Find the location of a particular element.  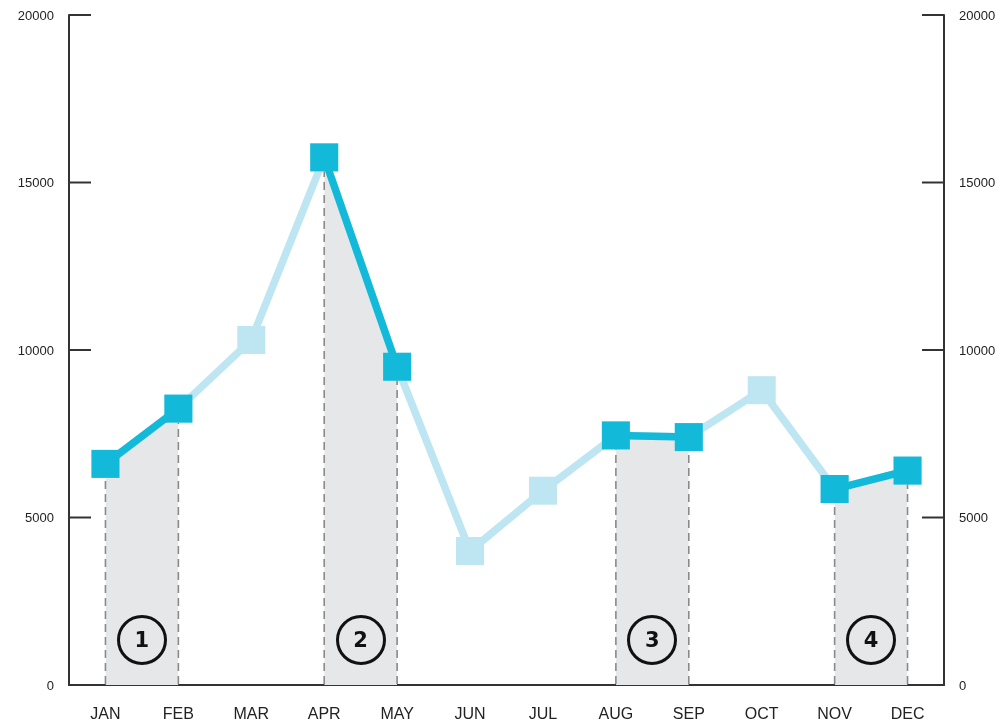

x-tick-label: AUG is located at coordinates (616, 713).